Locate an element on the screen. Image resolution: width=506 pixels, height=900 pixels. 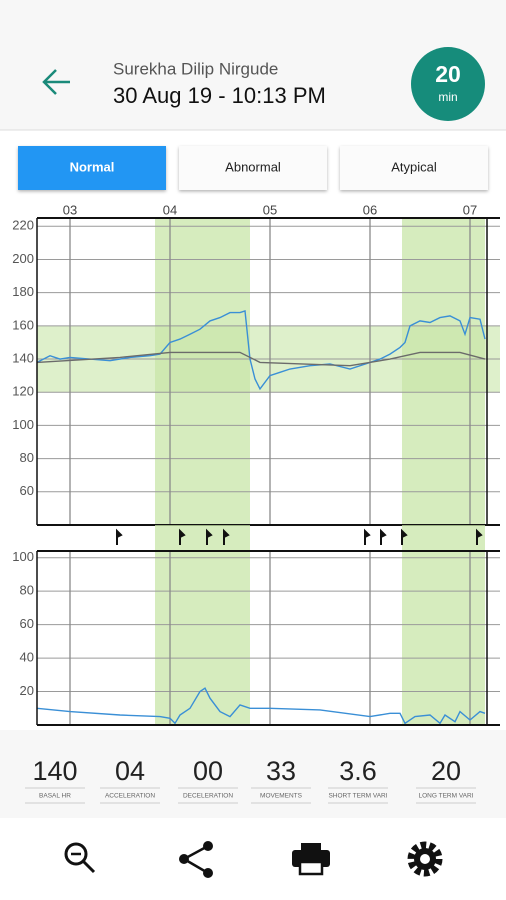
timer-value: 20 is located at coordinates (448, 74).